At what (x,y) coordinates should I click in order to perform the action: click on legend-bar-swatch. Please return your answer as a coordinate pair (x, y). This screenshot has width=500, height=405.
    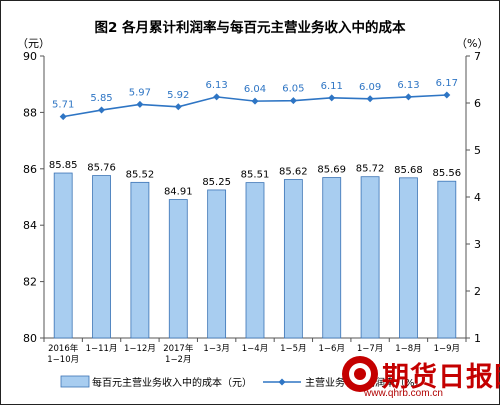
    Looking at the image, I should click on (75, 381).